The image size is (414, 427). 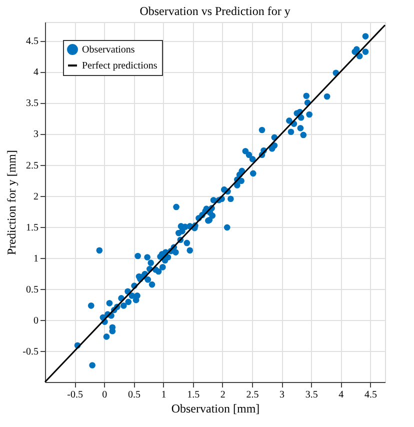 What do you see at coordinates (252, 395) in the screenshot?
I see `x-tick-label: 2.5` at bounding box center [252, 395].